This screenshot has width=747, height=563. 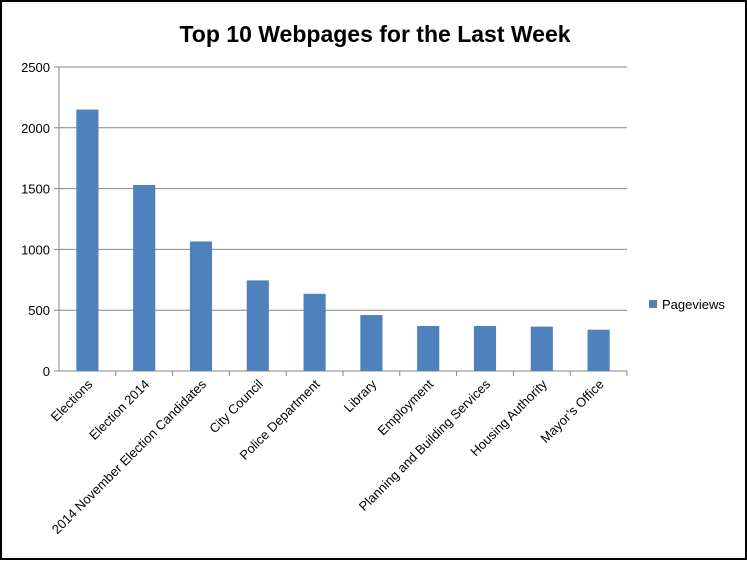 What do you see at coordinates (35, 189) in the screenshot?
I see `y-tick-label-1500: 1500` at bounding box center [35, 189].